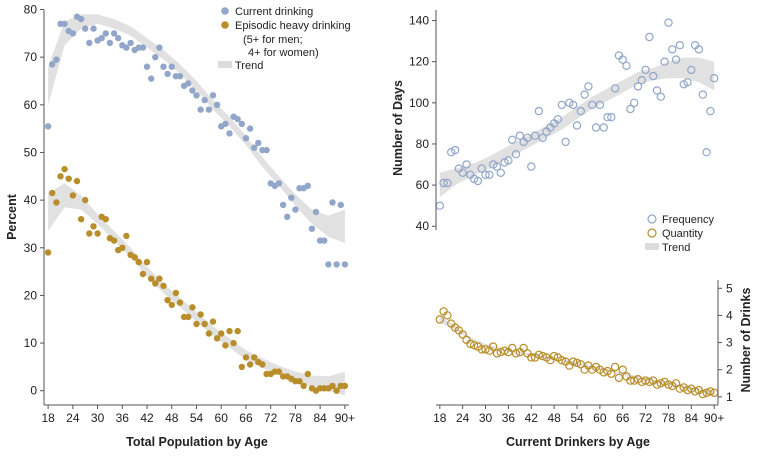 The image size is (758, 456). Describe the element at coordinates (692, 418) in the screenshot. I see `x-tick-label: 84` at that location.